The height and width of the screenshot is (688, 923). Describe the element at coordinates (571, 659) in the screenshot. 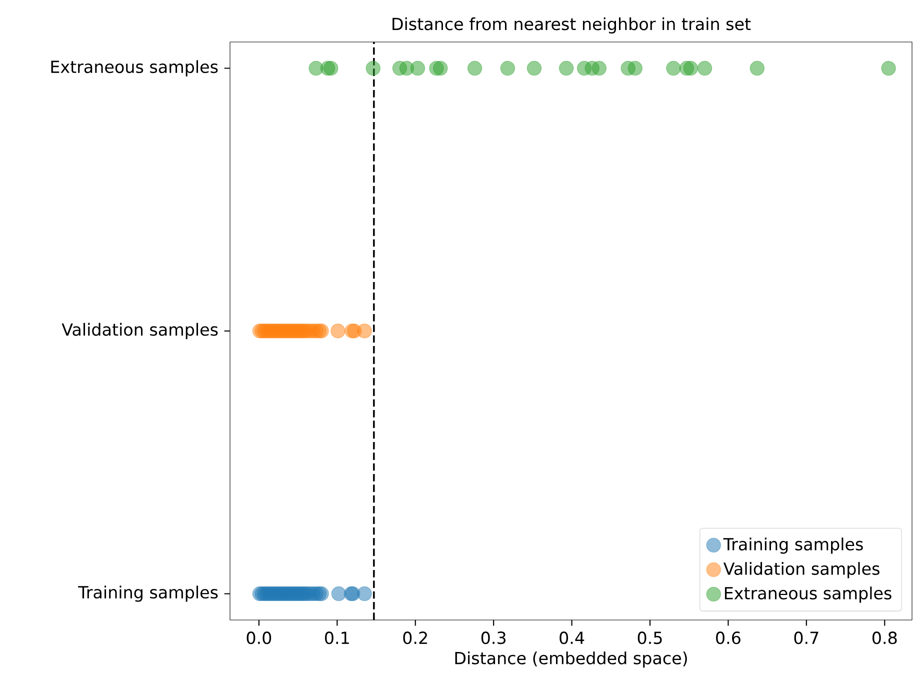

I see `x-axis-title: Distance (embedded space)` at that location.